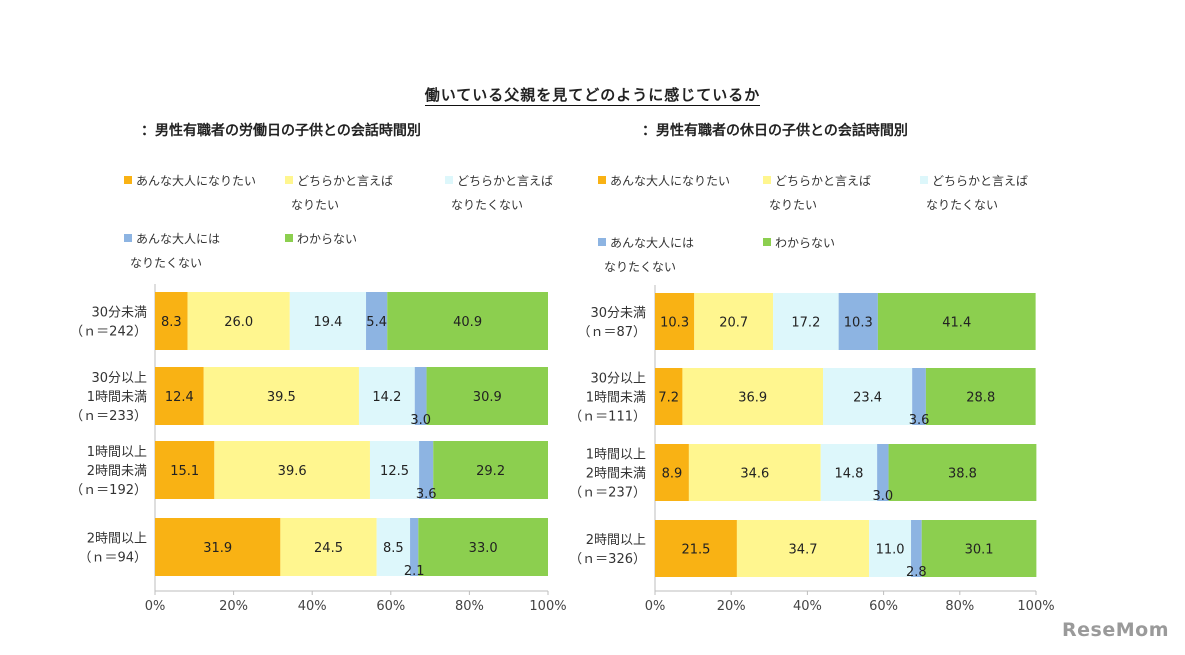 The height and width of the screenshot is (655, 1185). I want to click on main-title-text: 働いている父親を見てどのように感じているか, so click(592, 96).